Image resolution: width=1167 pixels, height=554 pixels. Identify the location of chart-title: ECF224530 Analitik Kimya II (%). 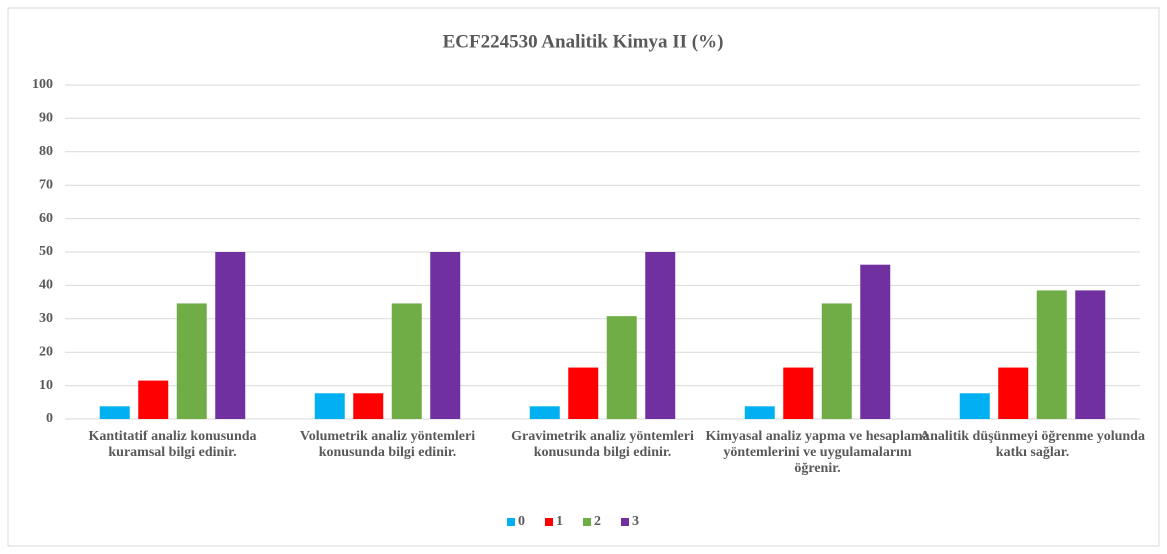
(583, 41).